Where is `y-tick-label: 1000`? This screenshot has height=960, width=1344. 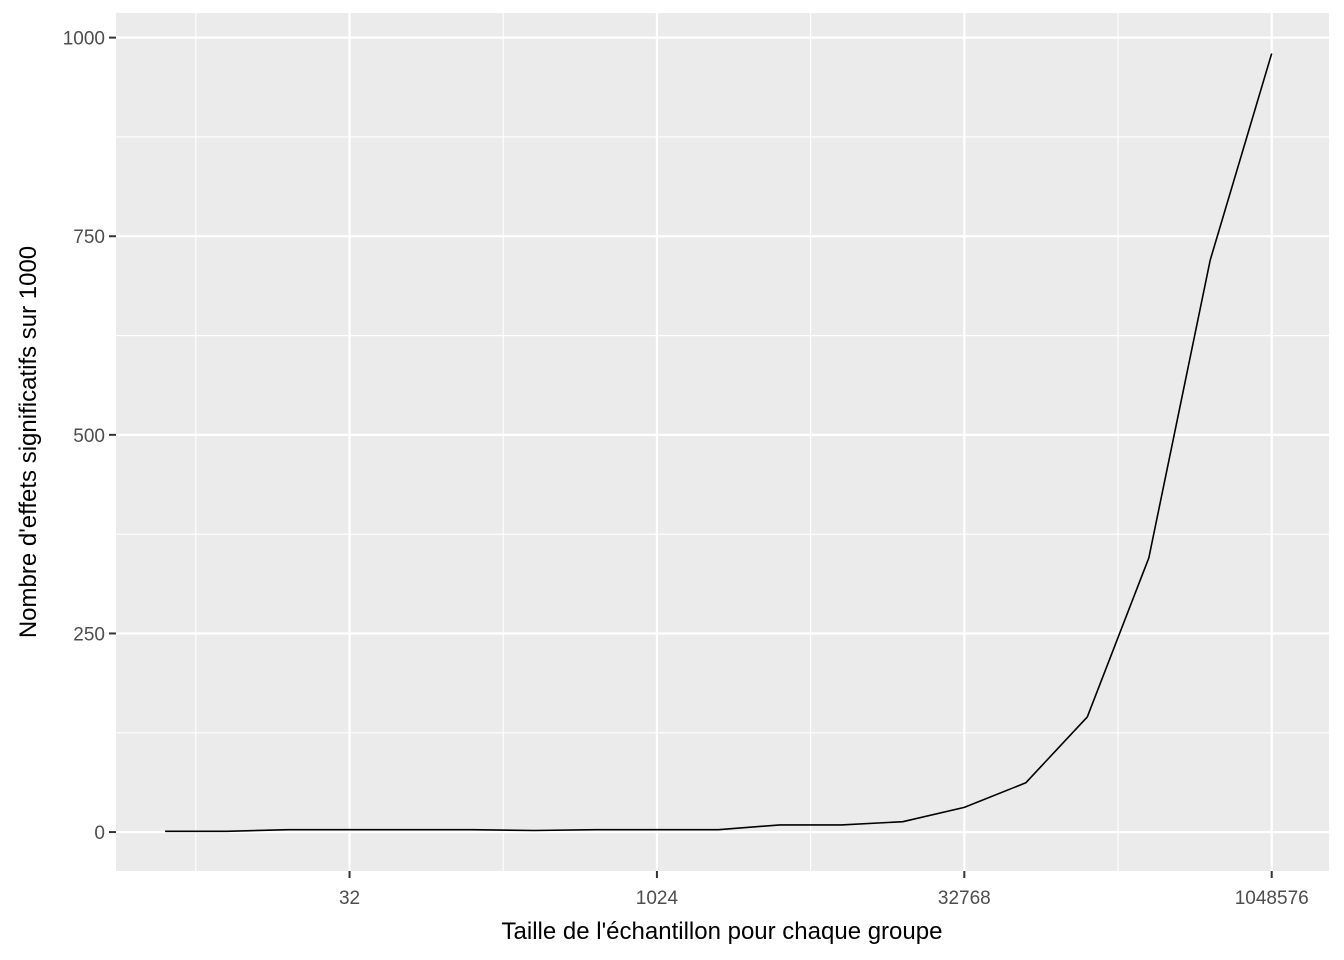 y-tick-label: 1000 is located at coordinates (84, 39).